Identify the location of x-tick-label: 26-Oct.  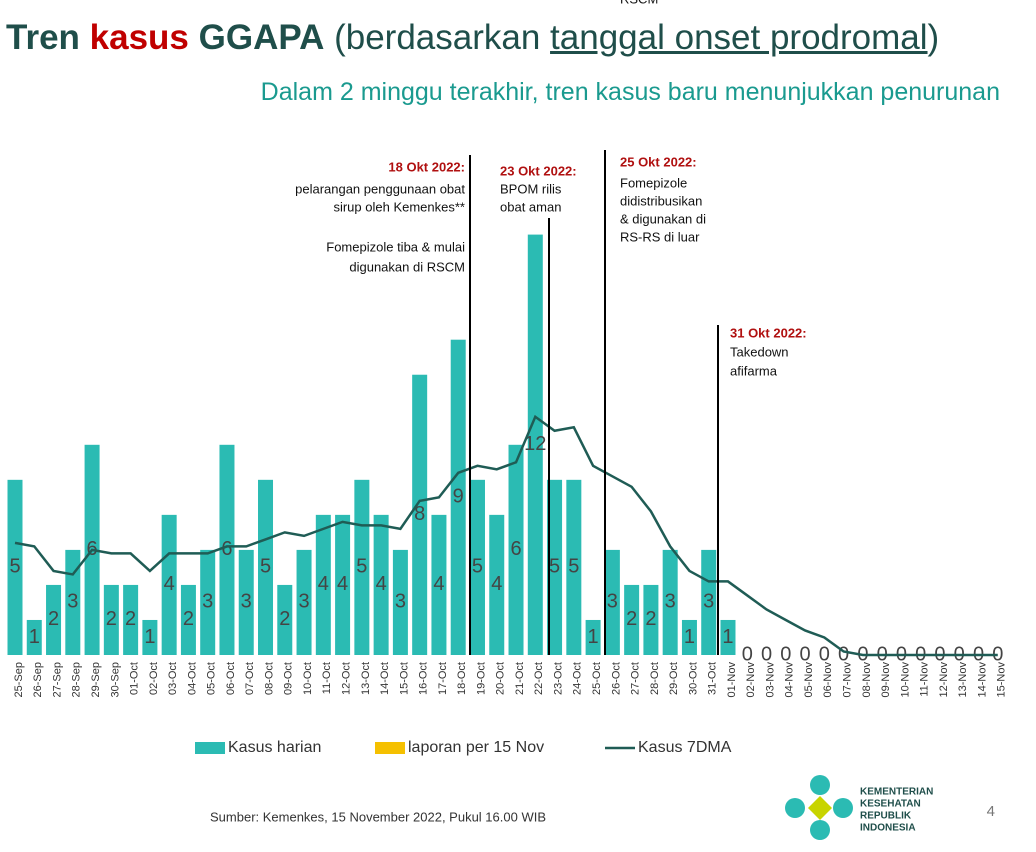
(616, 678).